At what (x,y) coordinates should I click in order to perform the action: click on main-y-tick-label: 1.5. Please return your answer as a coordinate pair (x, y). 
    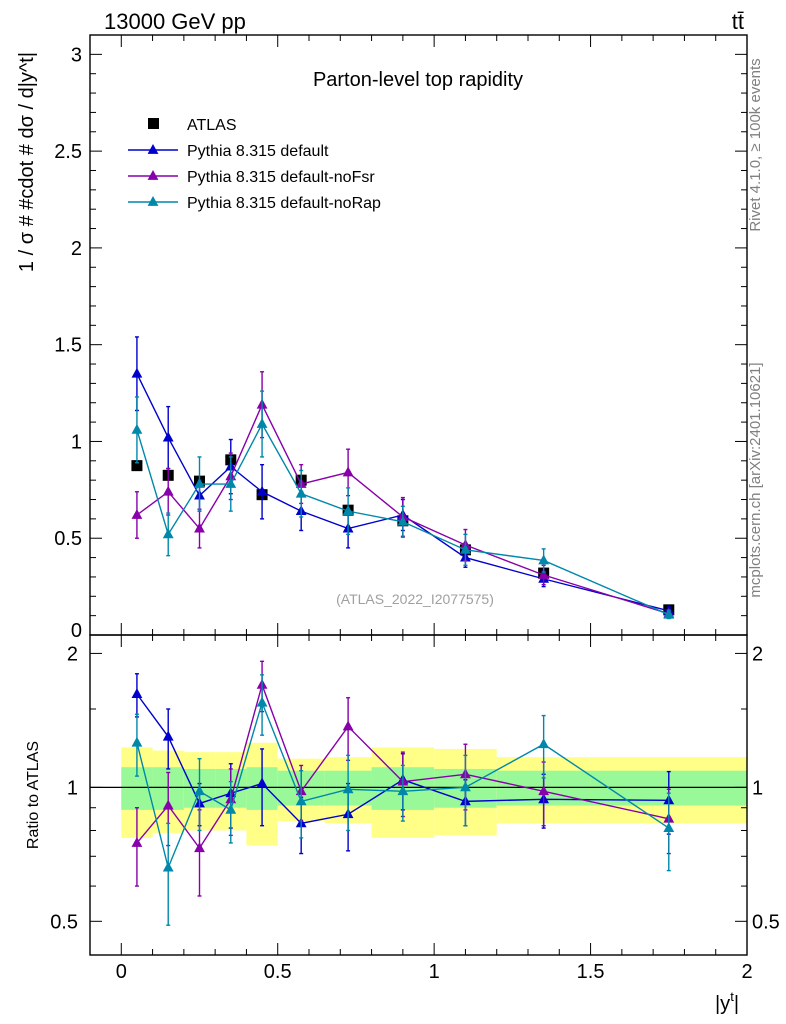
    Looking at the image, I should click on (68, 346).